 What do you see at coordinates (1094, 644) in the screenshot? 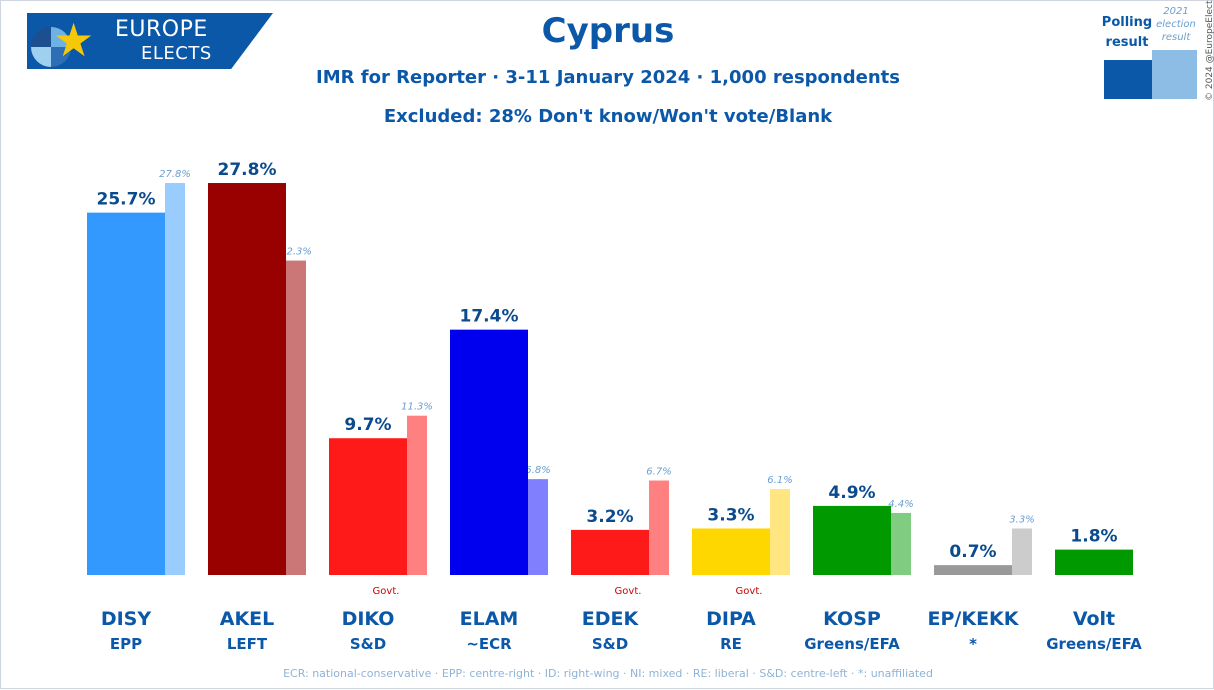
I see `party-group-volt: Greens/EFA` at bounding box center [1094, 644].